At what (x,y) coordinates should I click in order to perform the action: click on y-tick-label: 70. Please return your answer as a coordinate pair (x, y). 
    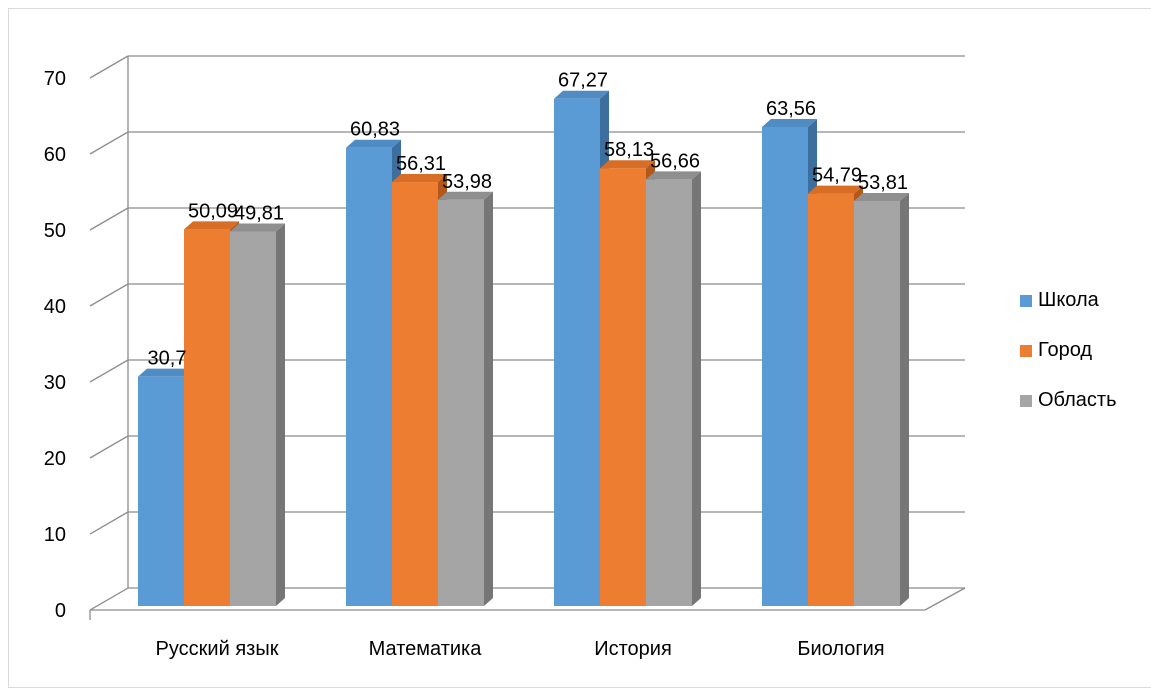
    Looking at the image, I should click on (55, 79).